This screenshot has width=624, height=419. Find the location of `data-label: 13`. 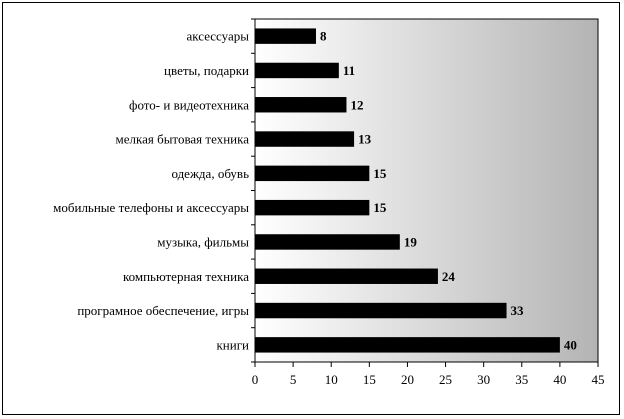

data-label: 13 is located at coordinates (365, 139).